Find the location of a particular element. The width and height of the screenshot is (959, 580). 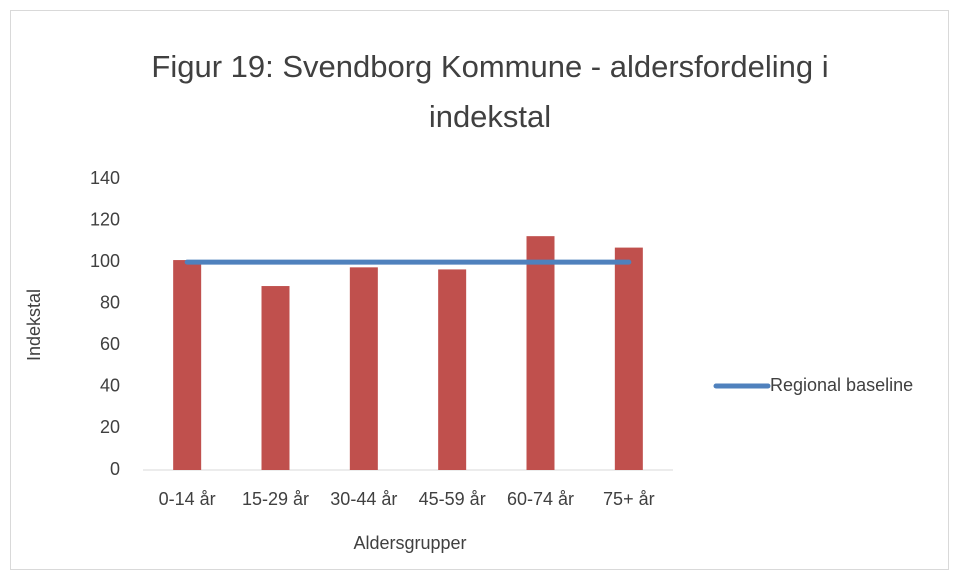

y-tick-label: 0 is located at coordinates (115, 469).